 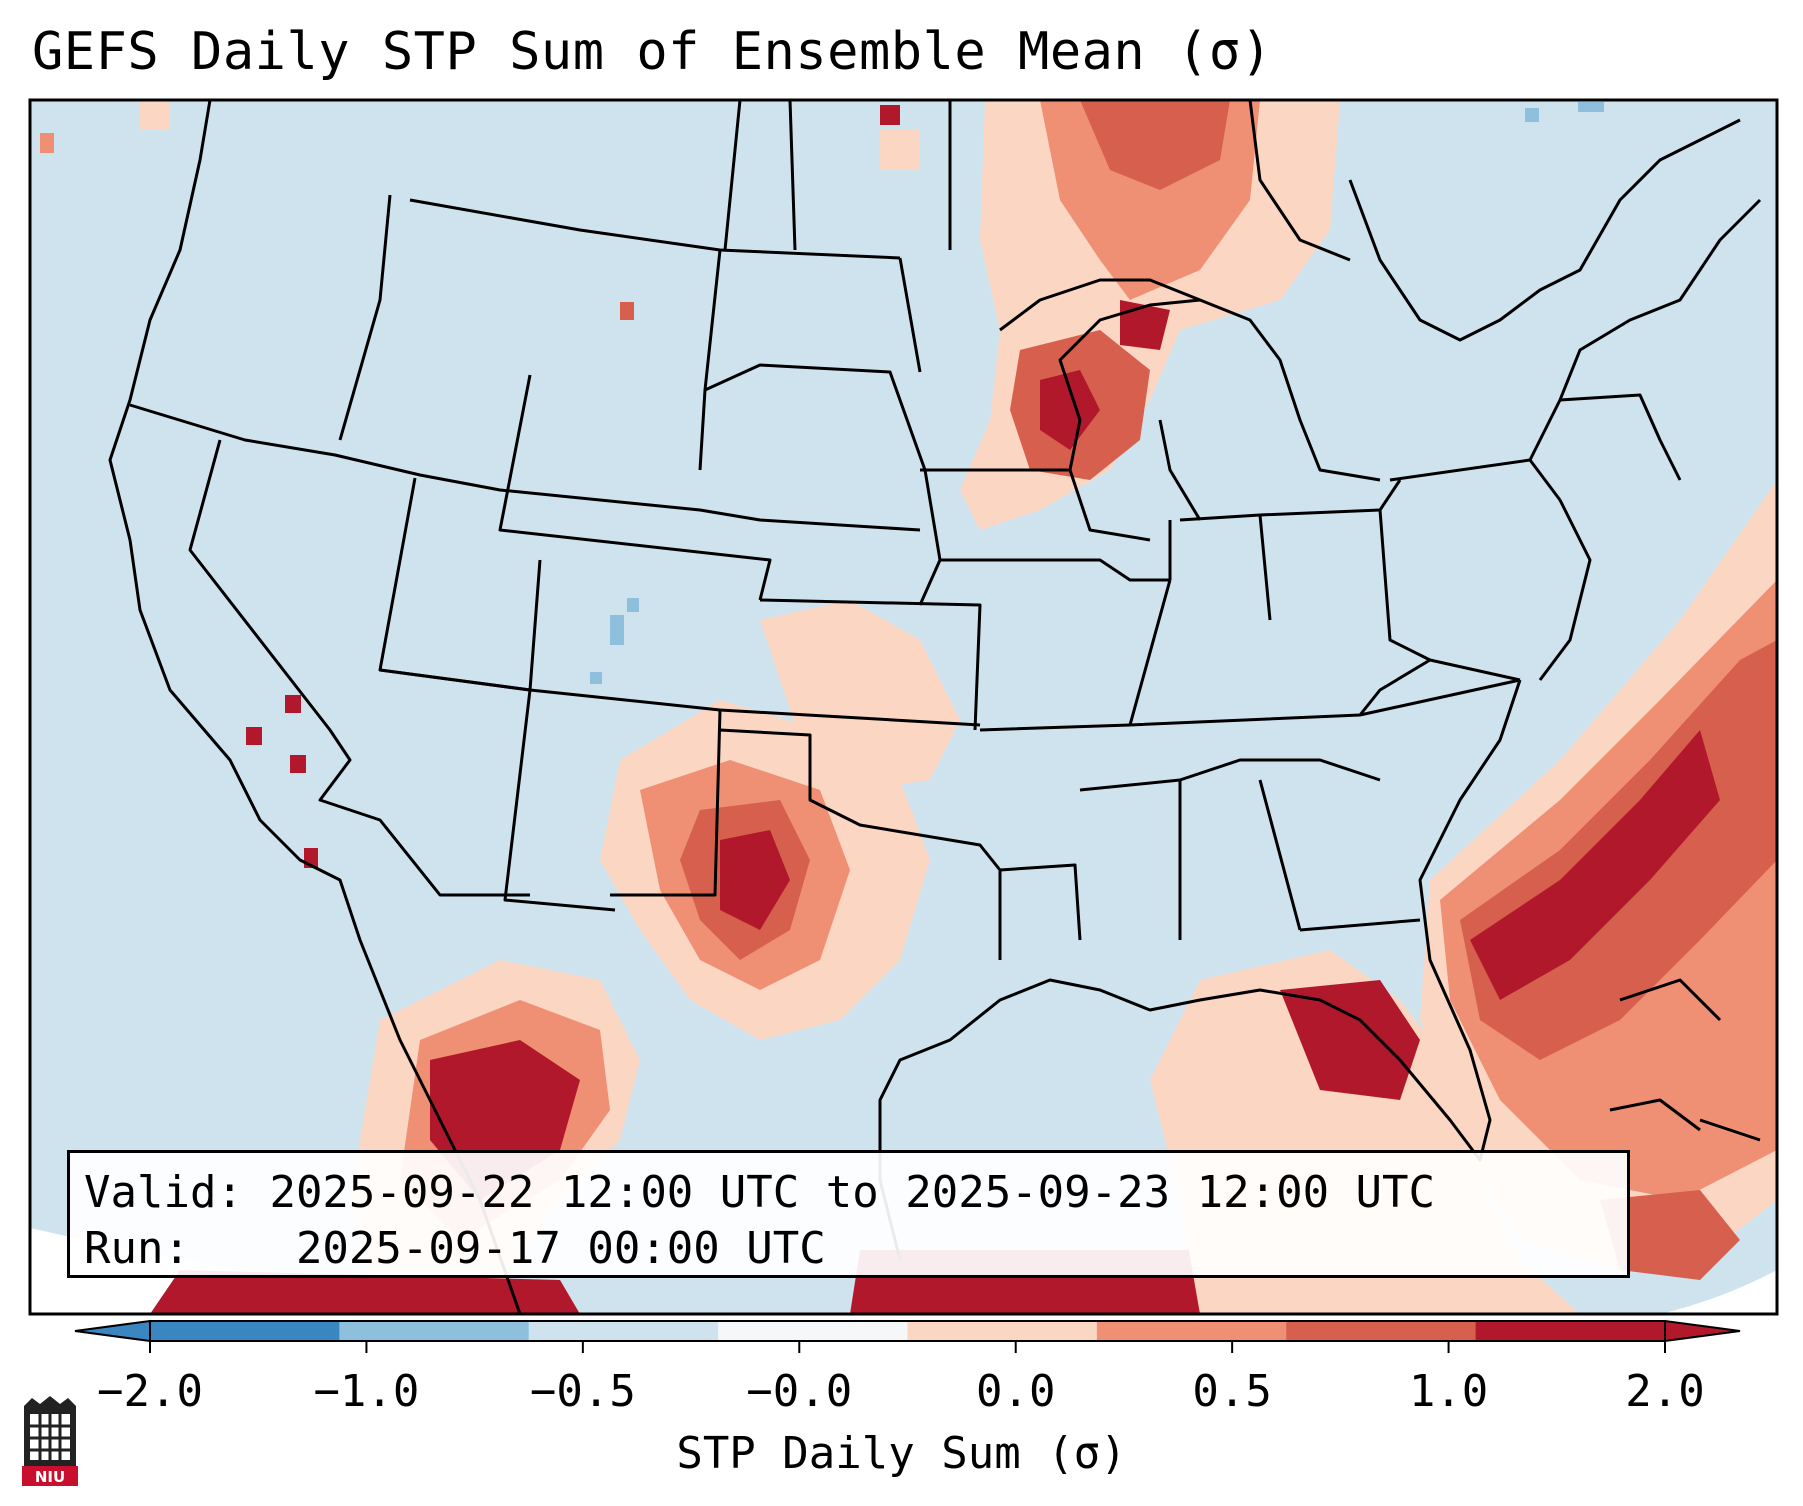 I want to click on valid-label: Valid:, so click(x=163, y=1192).